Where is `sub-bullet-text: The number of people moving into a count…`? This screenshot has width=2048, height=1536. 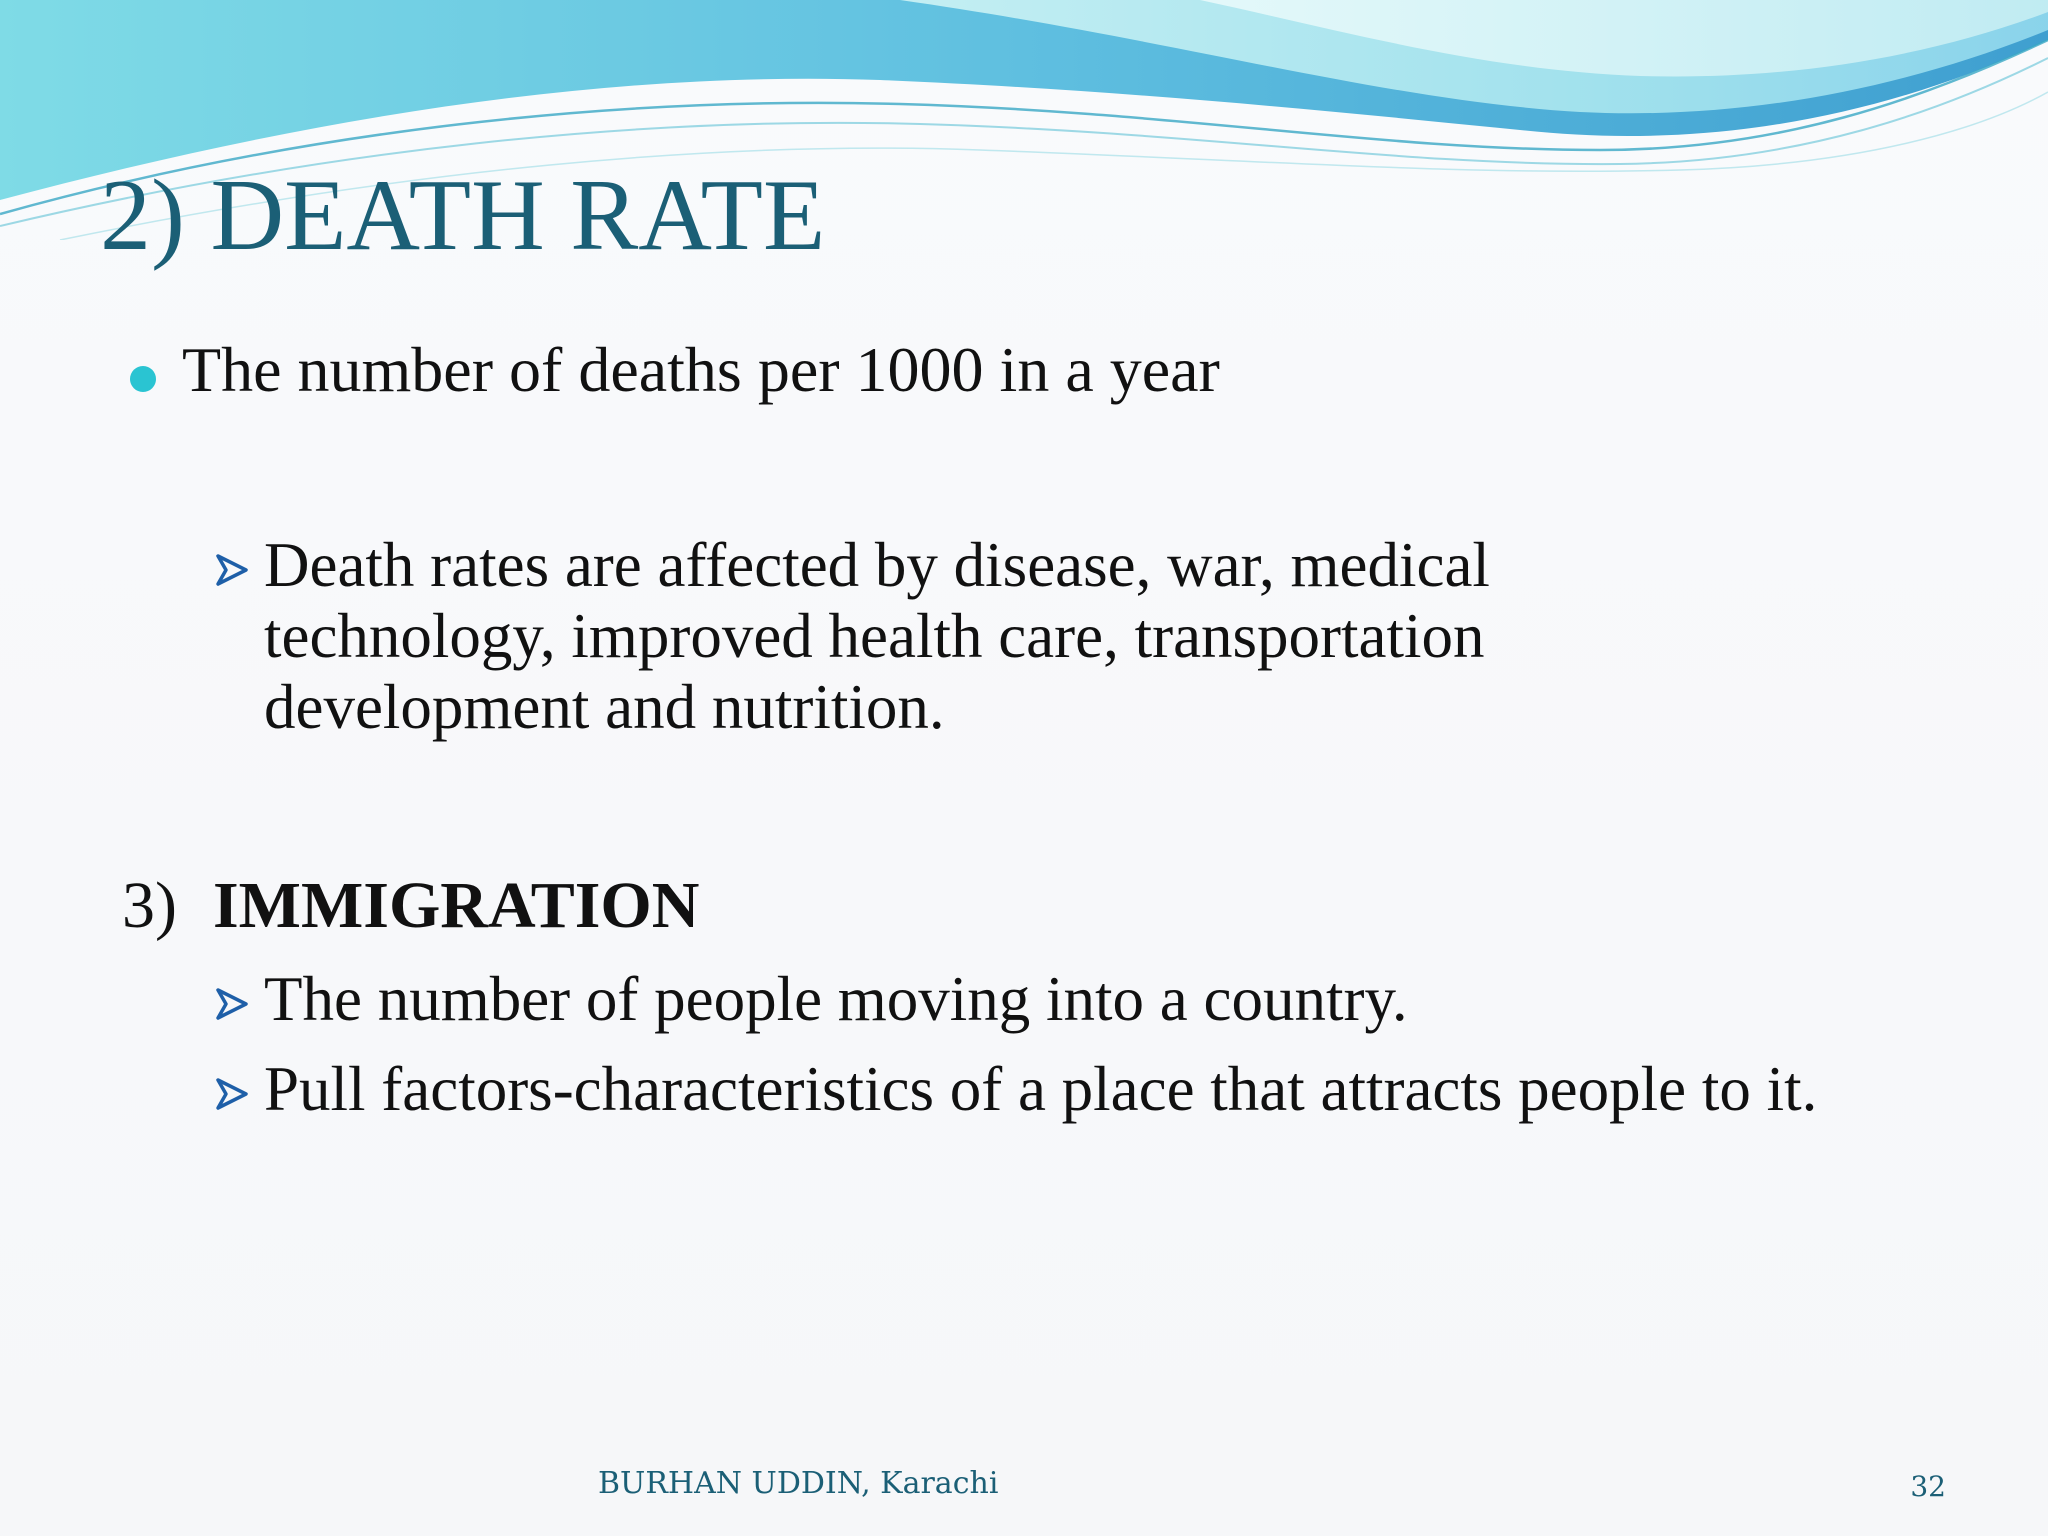 sub-bullet-text: The number of people moving into a count… is located at coordinates (836, 999).